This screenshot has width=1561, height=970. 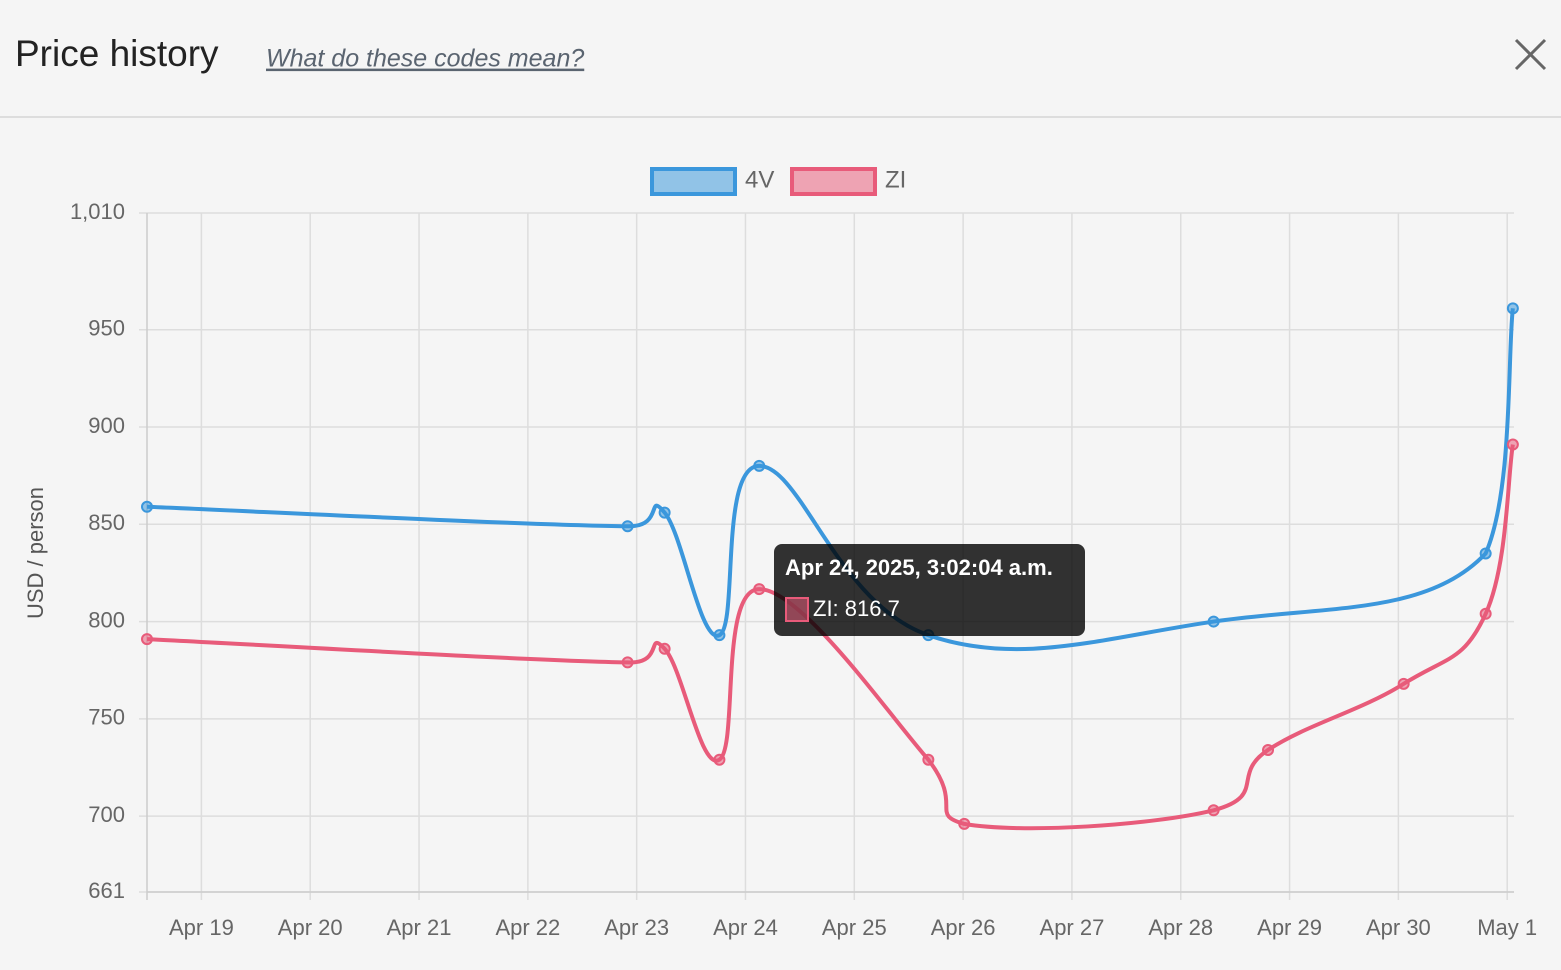 What do you see at coordinates (106, 890) in the screenshot?
I see `y-tick-label: 661` at bounding box center [106, 890].